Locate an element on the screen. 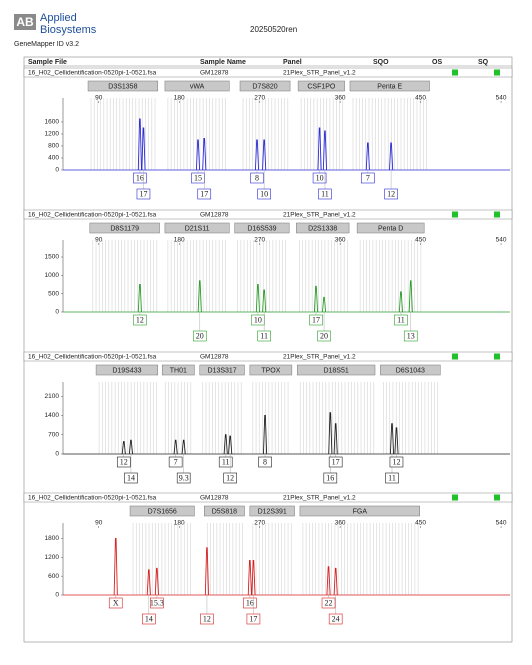 Image resolution: width=532 pixels, height=665 pixels. allele-label: 24 is located at coordinates (336, 618).